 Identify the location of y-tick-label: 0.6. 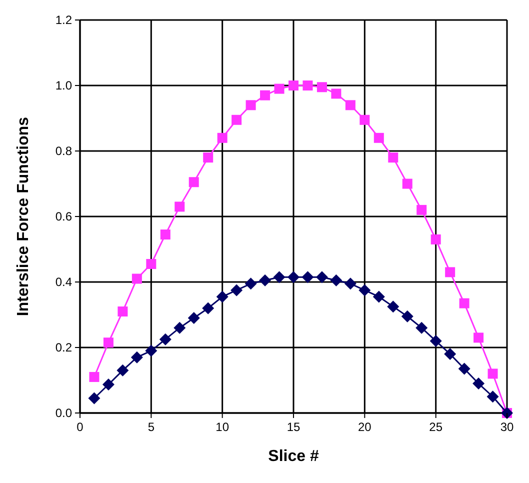
(63, 217).